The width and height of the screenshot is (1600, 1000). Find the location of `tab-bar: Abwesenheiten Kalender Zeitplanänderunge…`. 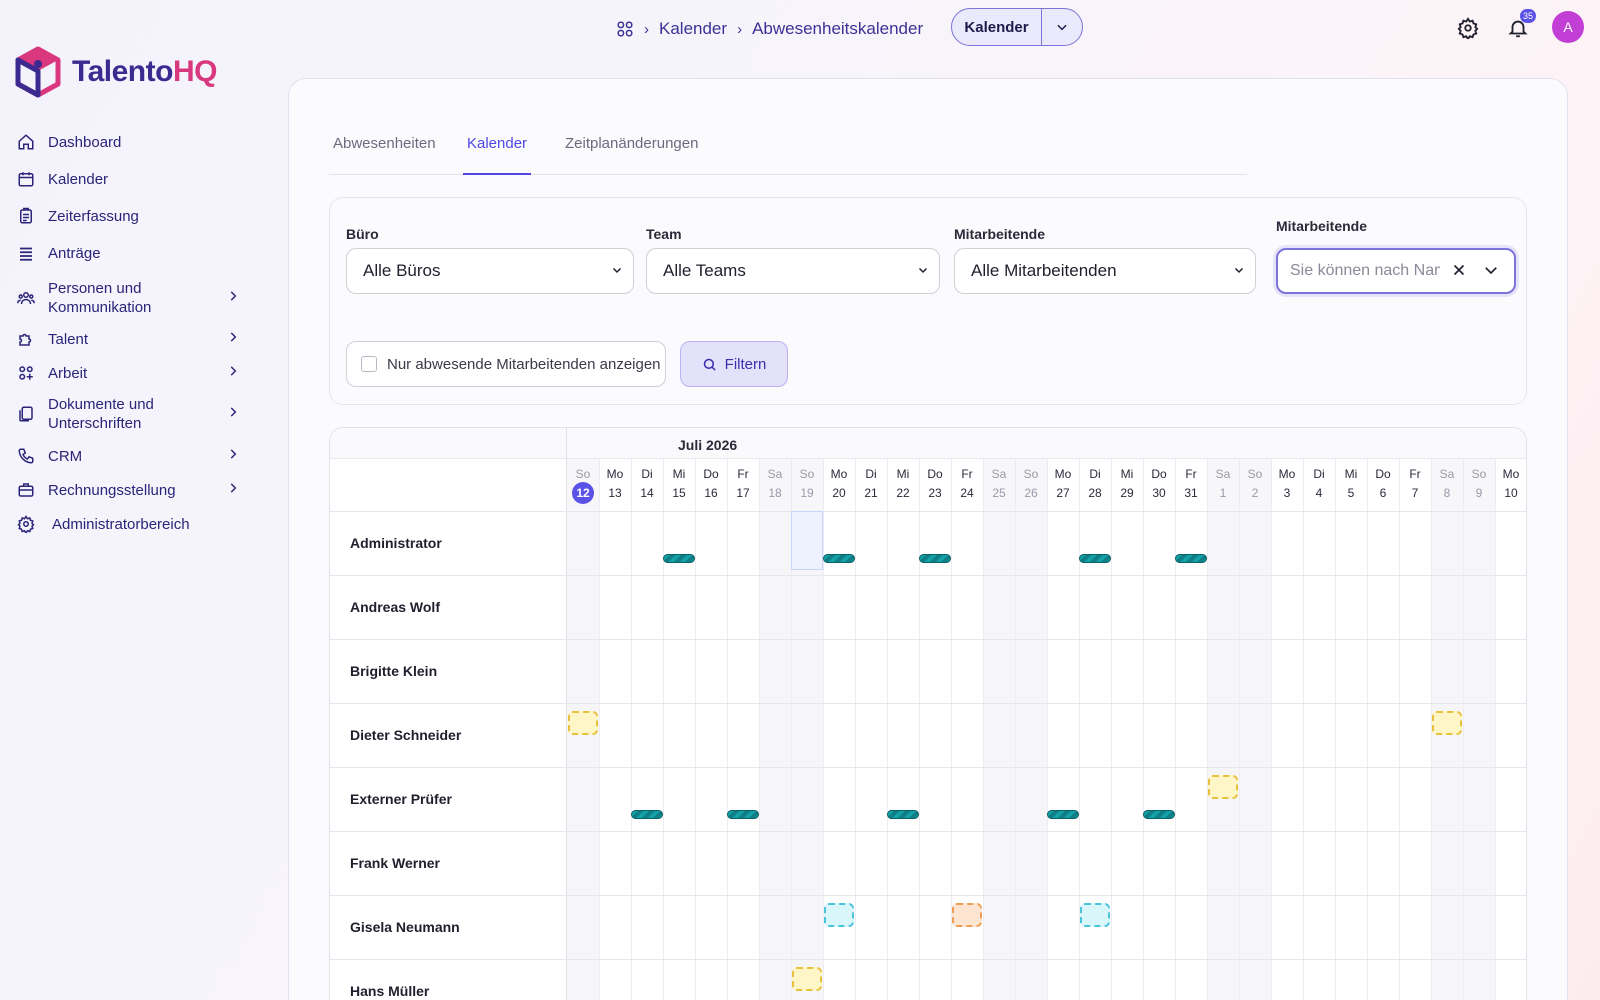

tab-bar: Abwesenheiten Kalender Zeitplanänderunge… is located at coordinates (788, 155).